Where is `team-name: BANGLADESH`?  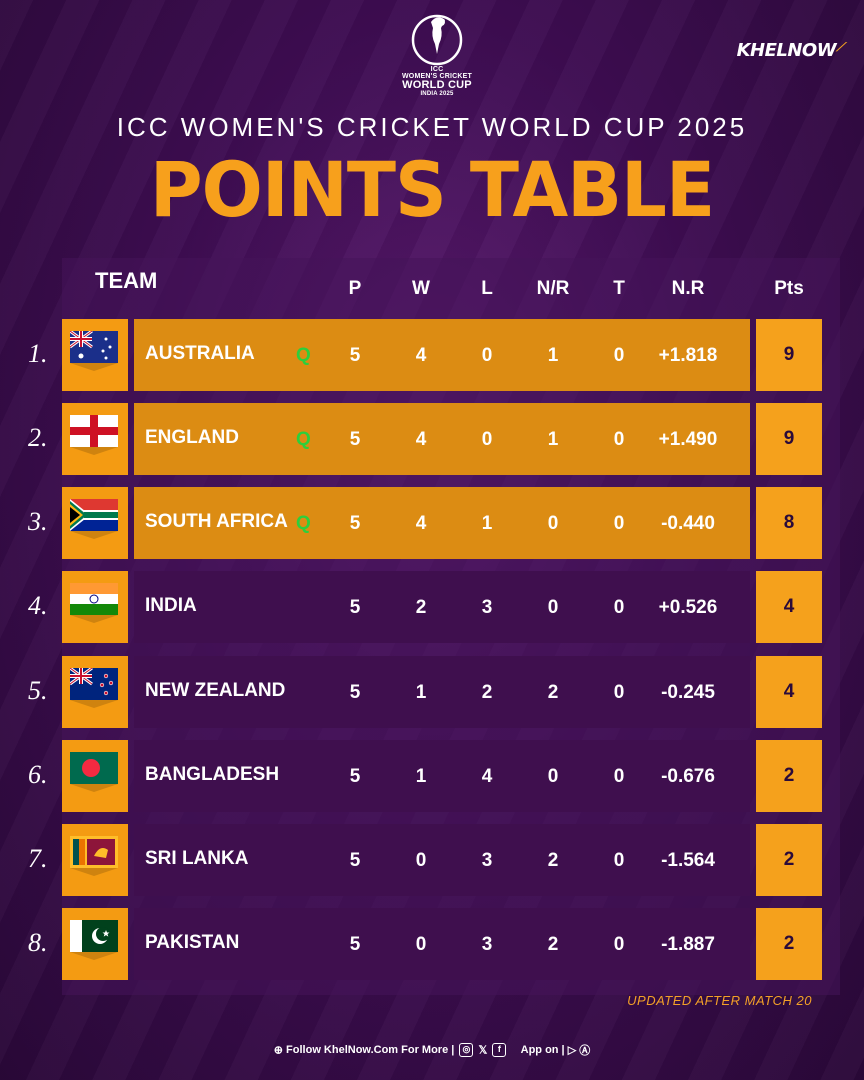
team-name: BANGLADESH is located at coordinates (212, 774).